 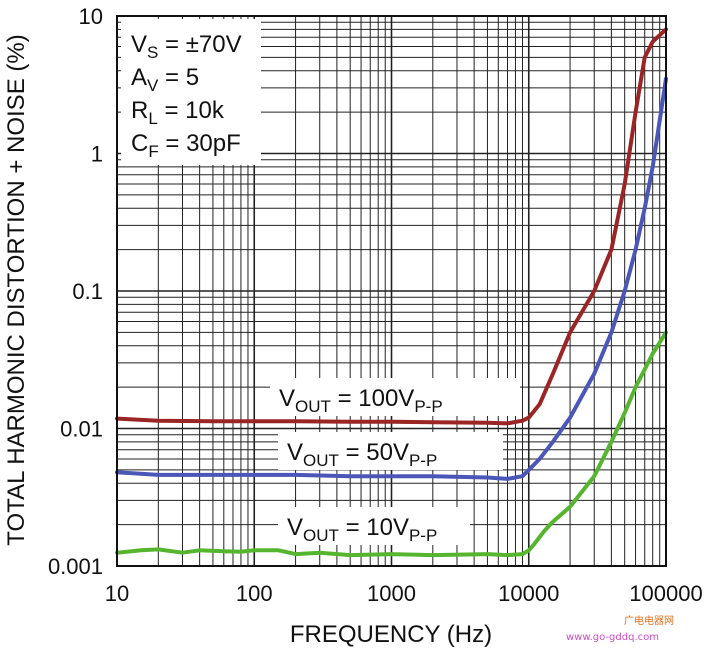 I want to click on series-label-3: VOUT = 10VP-P, so click(x=362, y=529).